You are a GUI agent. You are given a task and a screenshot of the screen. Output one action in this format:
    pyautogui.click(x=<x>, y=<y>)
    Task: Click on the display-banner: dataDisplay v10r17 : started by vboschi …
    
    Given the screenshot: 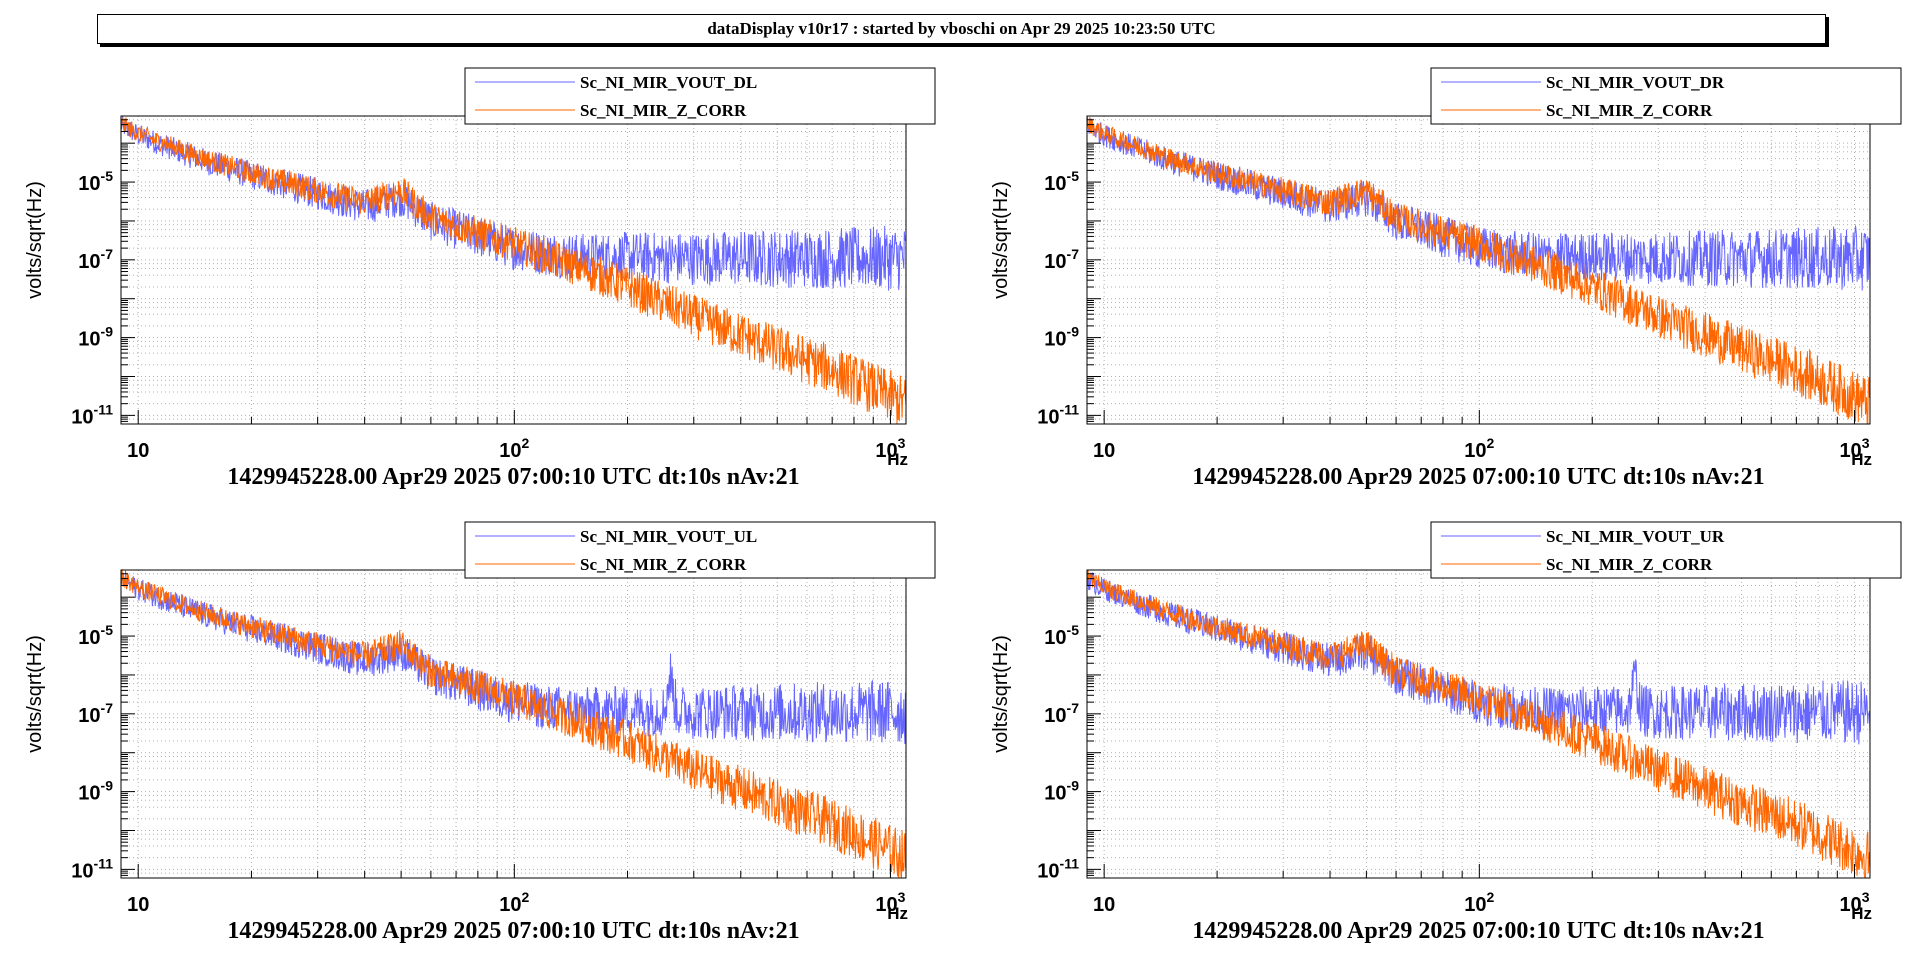 What is the action you would take?
    pyautogui.click(x=961, y=29)
    